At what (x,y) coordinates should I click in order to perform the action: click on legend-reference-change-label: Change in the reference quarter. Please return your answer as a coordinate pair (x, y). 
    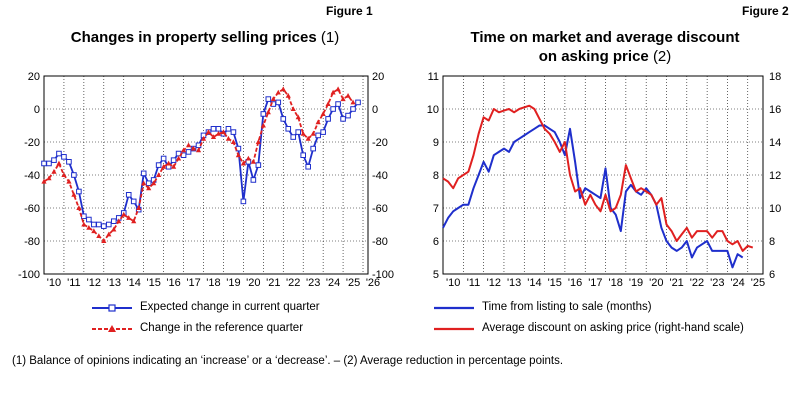
    Looking at the image, I should click on (222, 328).